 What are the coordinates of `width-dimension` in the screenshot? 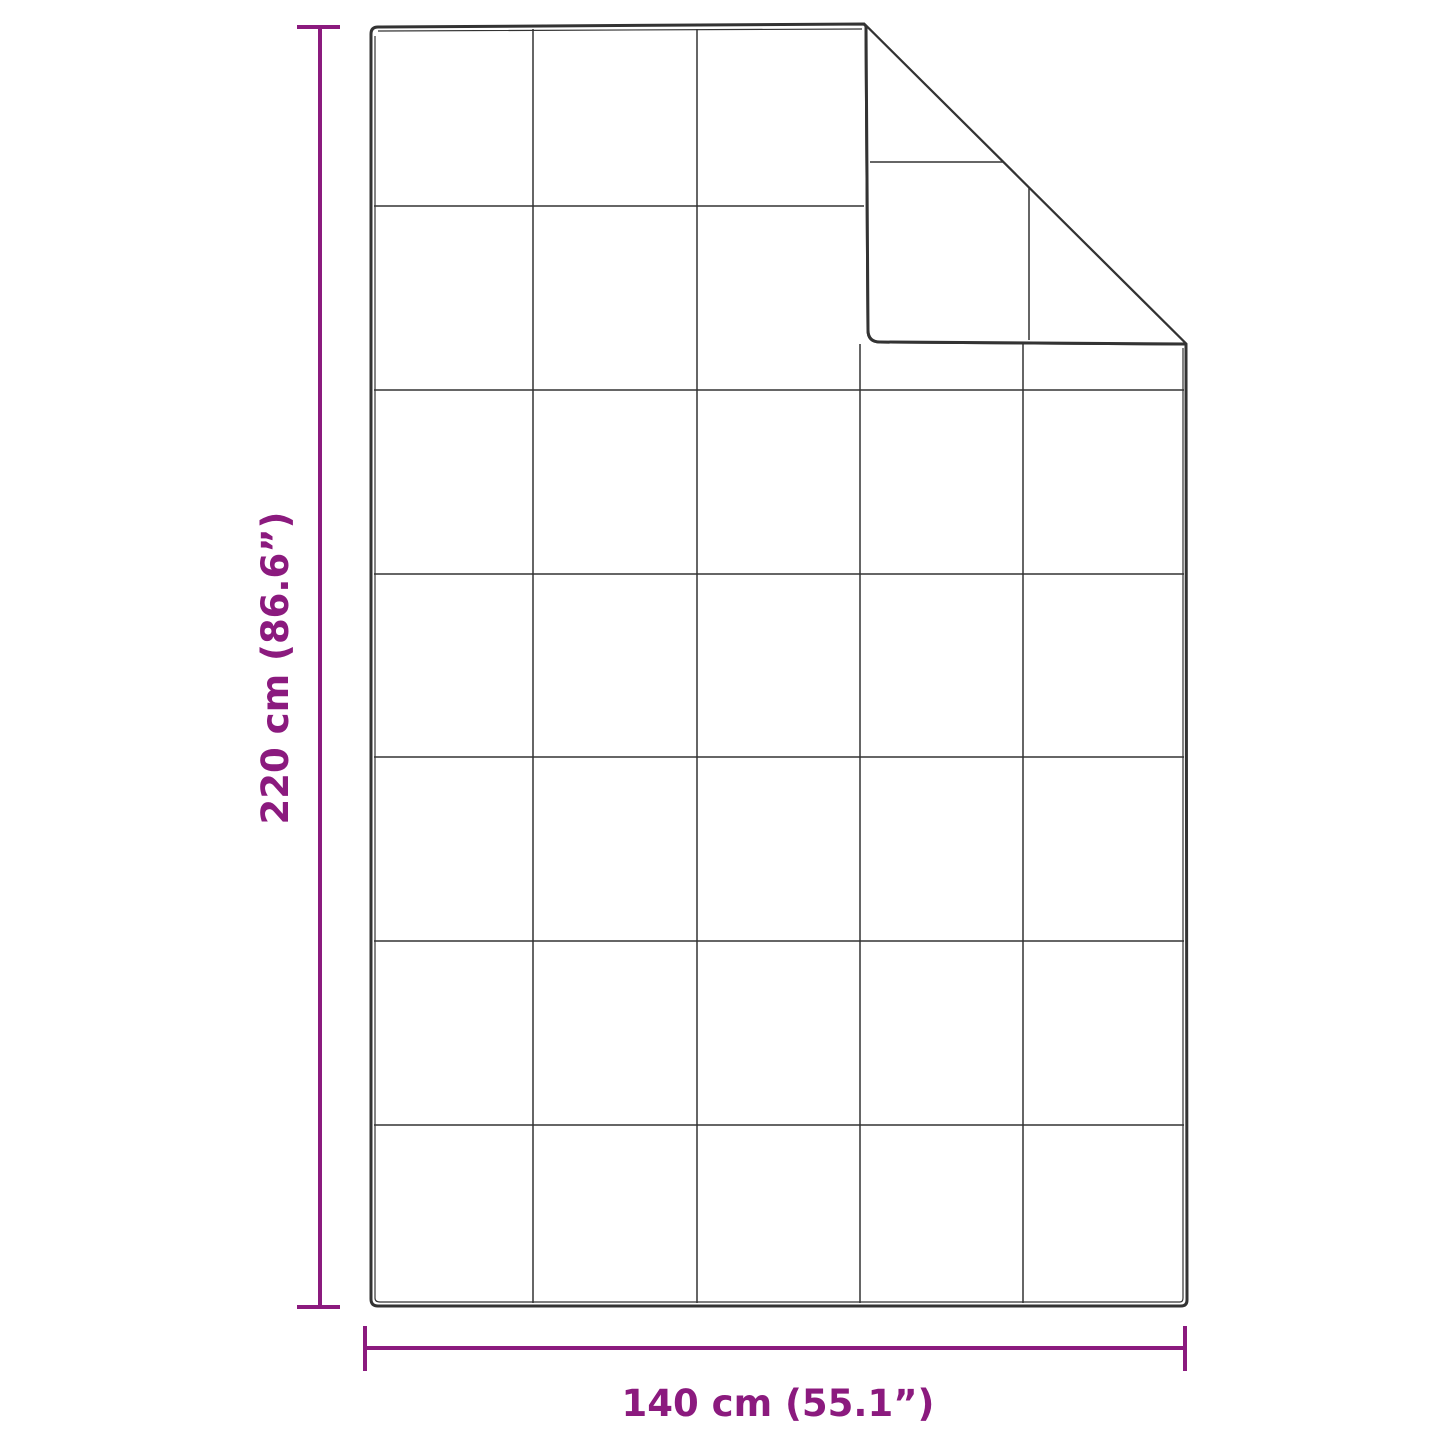 It's located at (775, 1348).